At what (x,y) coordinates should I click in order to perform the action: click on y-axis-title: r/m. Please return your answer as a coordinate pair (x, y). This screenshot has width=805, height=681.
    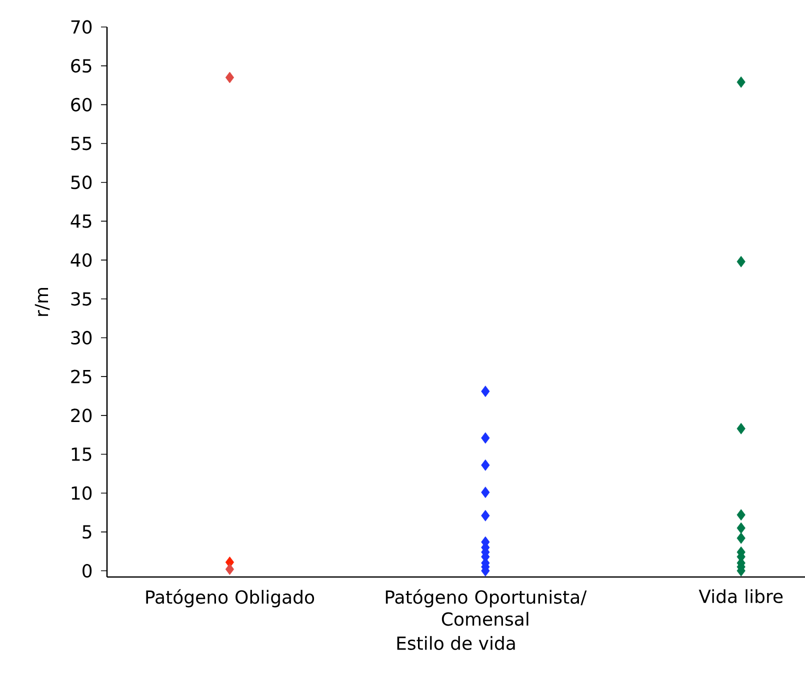
    Looking at the image, I should click on (42, 302).